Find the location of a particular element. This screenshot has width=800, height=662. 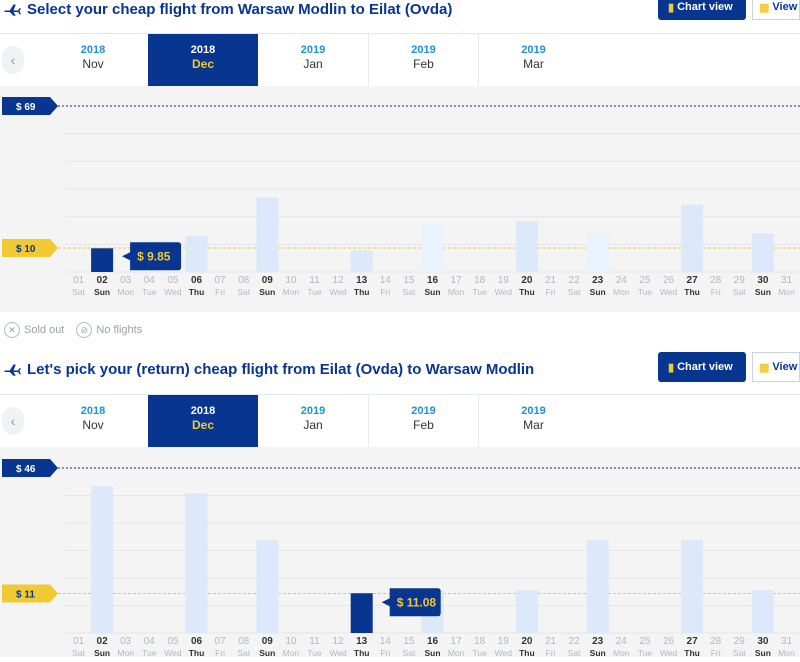

day-number-label: 27 is located at coordinates (693, 280).